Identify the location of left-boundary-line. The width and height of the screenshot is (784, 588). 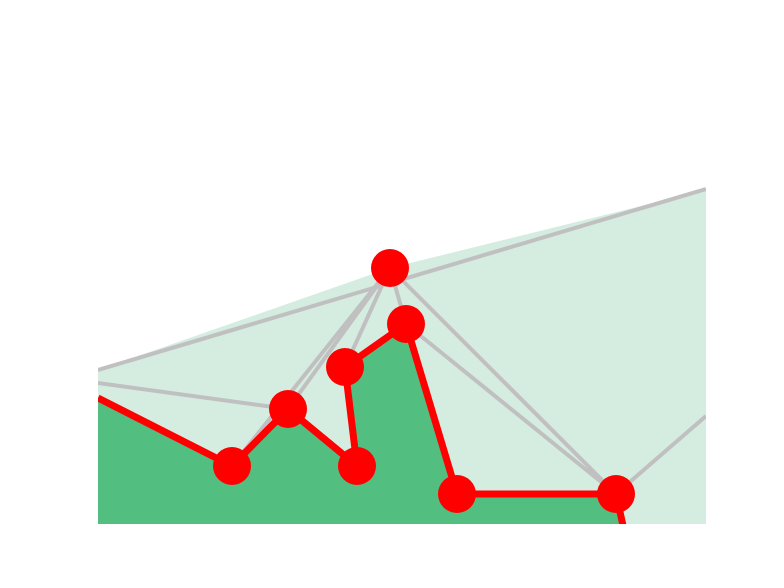
(193, 396).